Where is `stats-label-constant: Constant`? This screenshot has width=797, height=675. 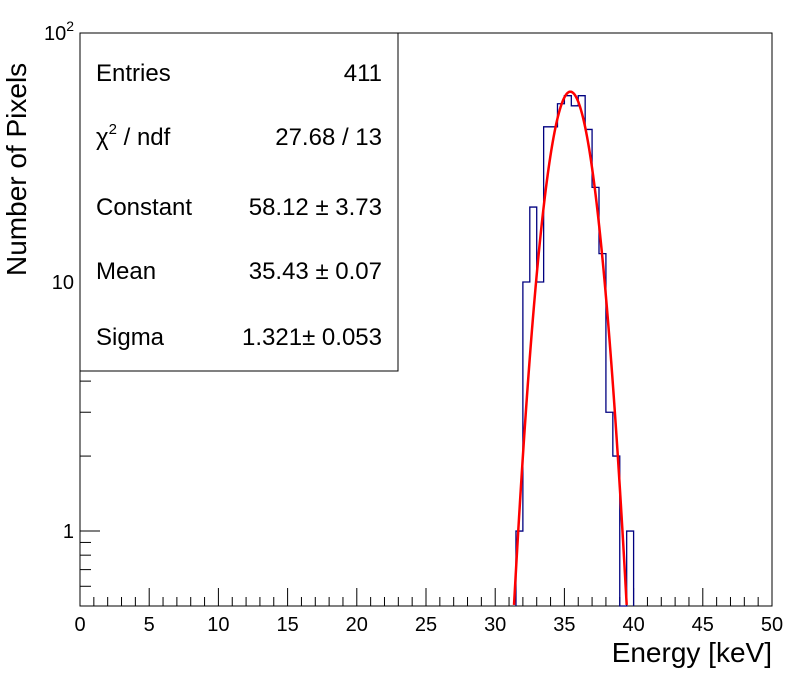
stats-label-constant: Constant is located at coordinates (144, 207).